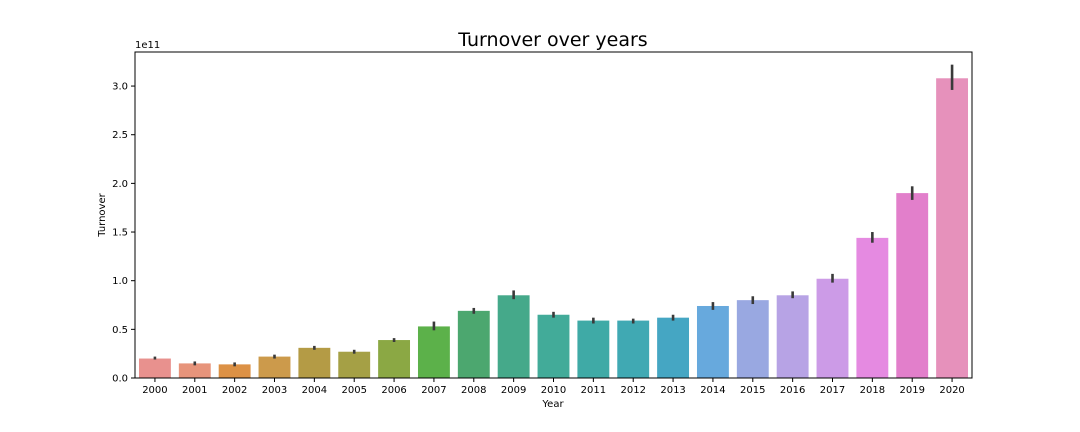 The image size is (1080, 432). Describe the element at coordinates (314, 390) in the screenshot. I see `x-tick-label: 2004` at that location.